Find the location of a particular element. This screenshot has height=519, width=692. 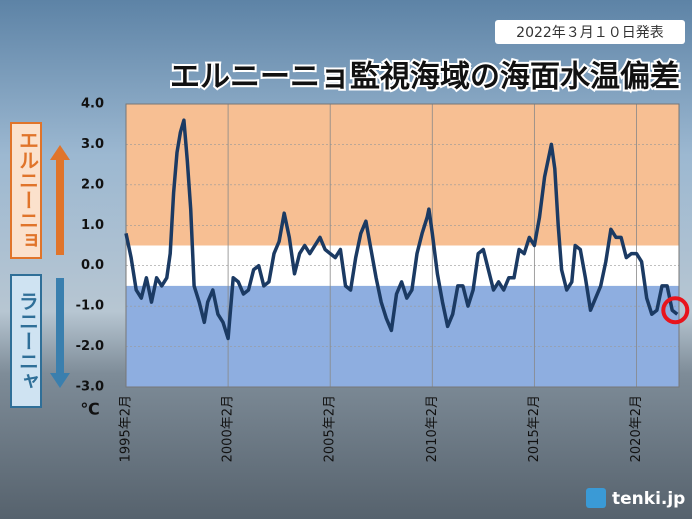

date-box is located at coordinates (590, 32).